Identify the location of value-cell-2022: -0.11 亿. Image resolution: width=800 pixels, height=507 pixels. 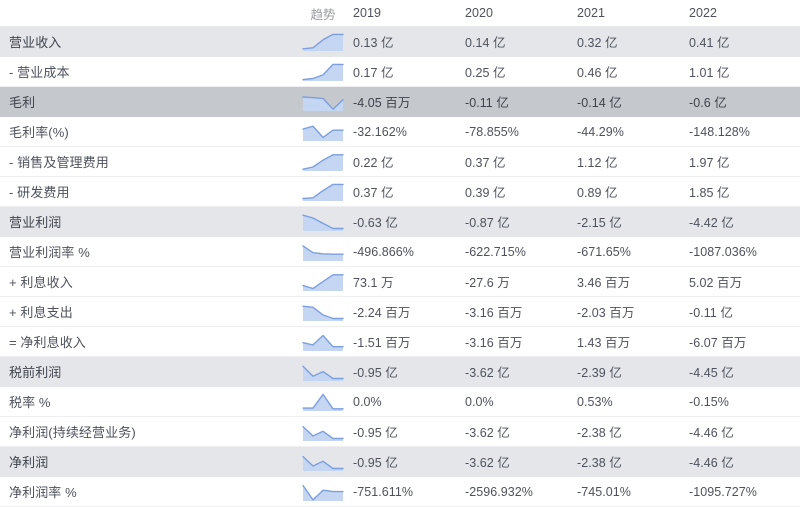
(709, 312).